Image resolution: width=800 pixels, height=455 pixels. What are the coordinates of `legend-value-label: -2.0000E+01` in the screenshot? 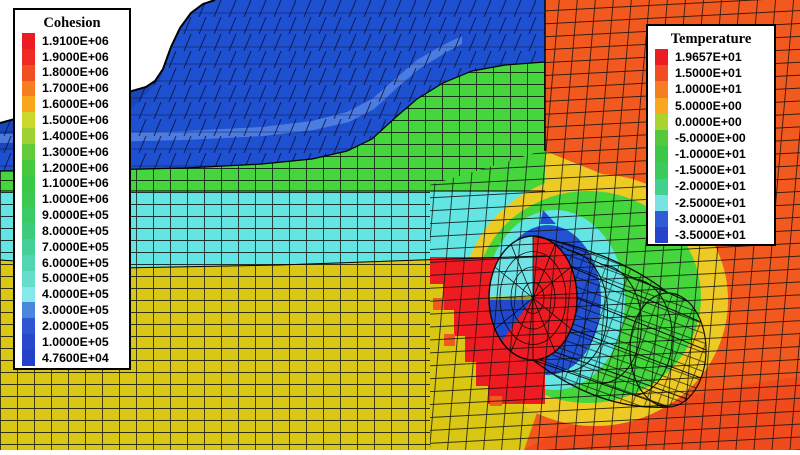 It's located at (710, 186).